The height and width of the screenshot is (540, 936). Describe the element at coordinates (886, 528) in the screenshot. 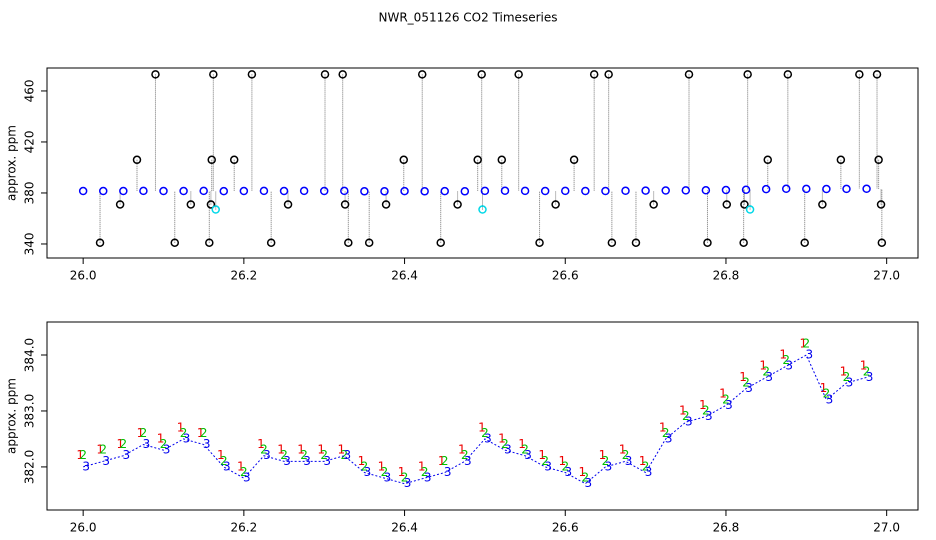

I see `x-tick-label: 27.0` at that location.